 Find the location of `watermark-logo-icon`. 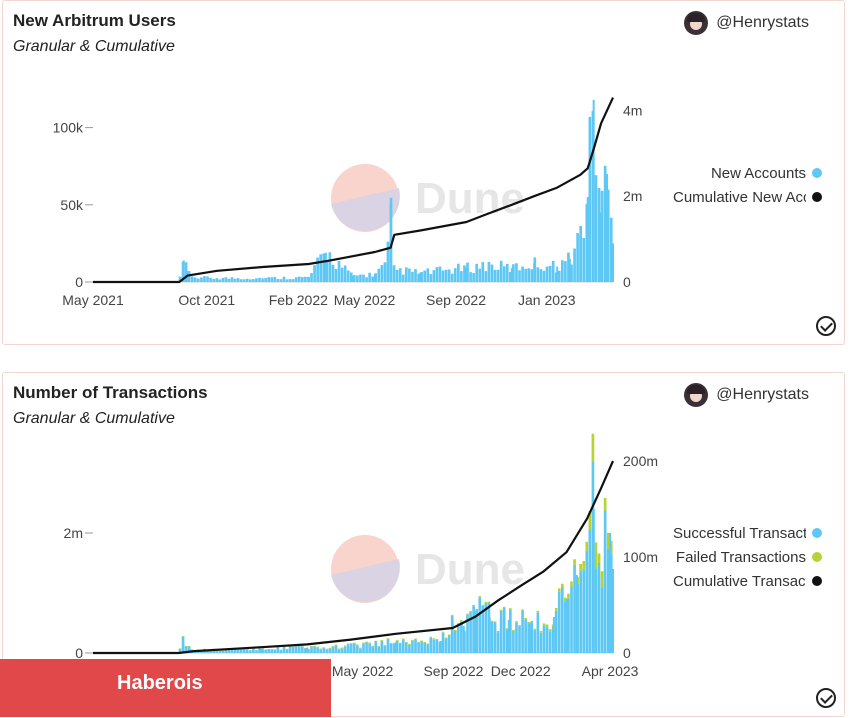

watermark-logo-icon is located at coordinates (365, 209).